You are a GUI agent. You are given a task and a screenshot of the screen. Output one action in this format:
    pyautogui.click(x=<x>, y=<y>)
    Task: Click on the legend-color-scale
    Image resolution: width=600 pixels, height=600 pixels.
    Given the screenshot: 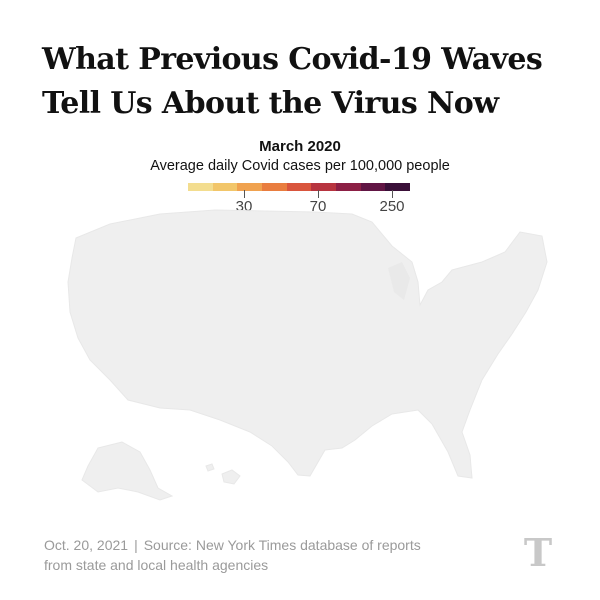 What is the action you would take?
    pyautogui.click(x=299, y=187)
    